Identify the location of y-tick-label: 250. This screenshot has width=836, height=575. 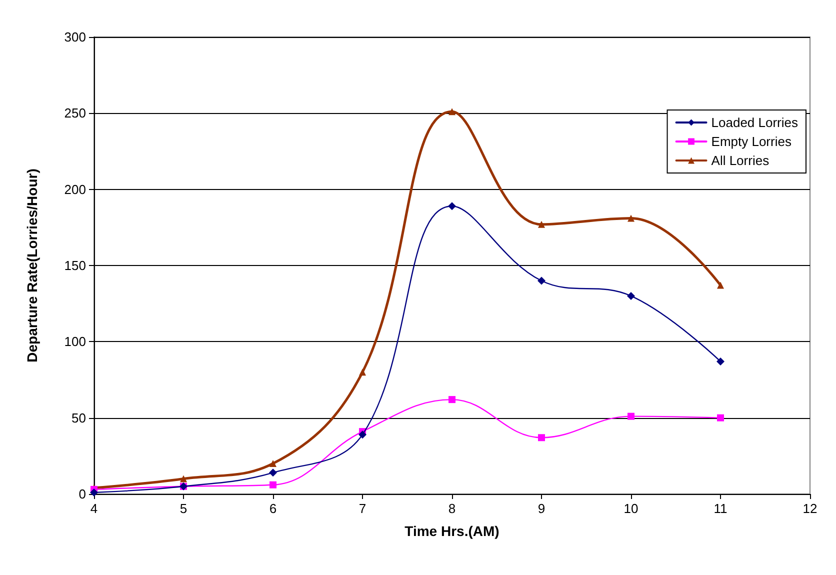
(75, 113).